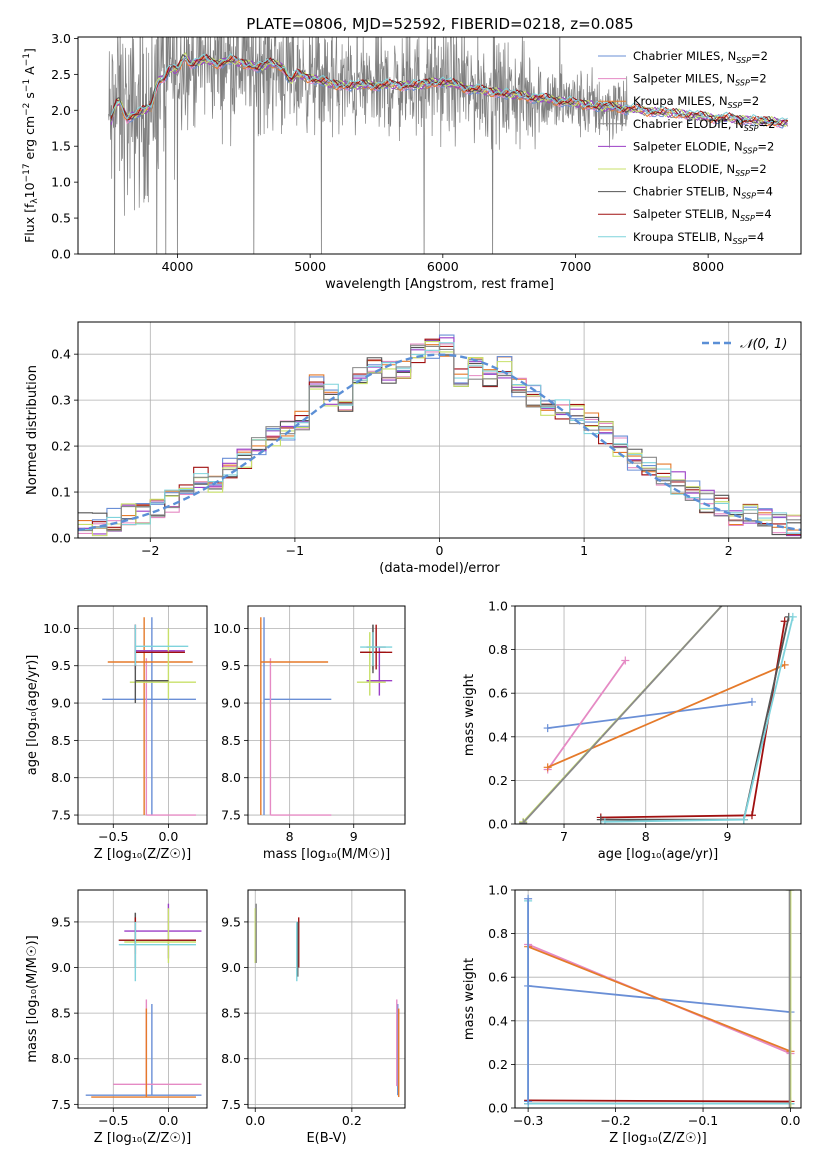 The image size is (819, 1170). What do you see at coordinates (702, 215) in the screenshot?
I see `legend-entry: Salpeter STELIB, NSSP=4` at bounding box center [702, 215].